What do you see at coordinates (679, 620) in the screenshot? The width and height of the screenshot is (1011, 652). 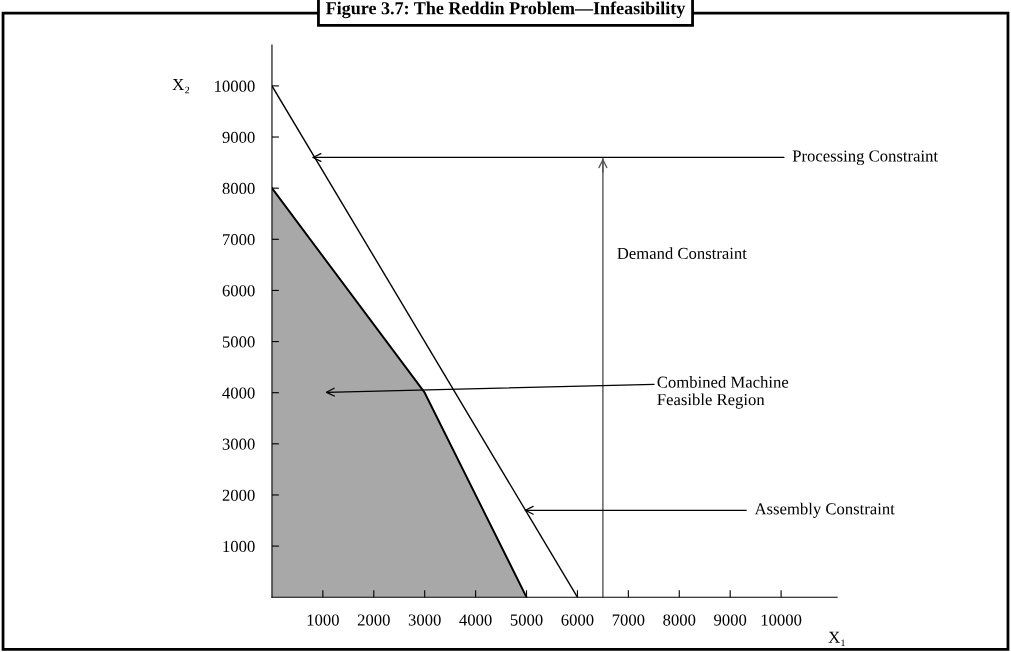 I see `x-tick-label: 8000` at bounding box center [679, 620].